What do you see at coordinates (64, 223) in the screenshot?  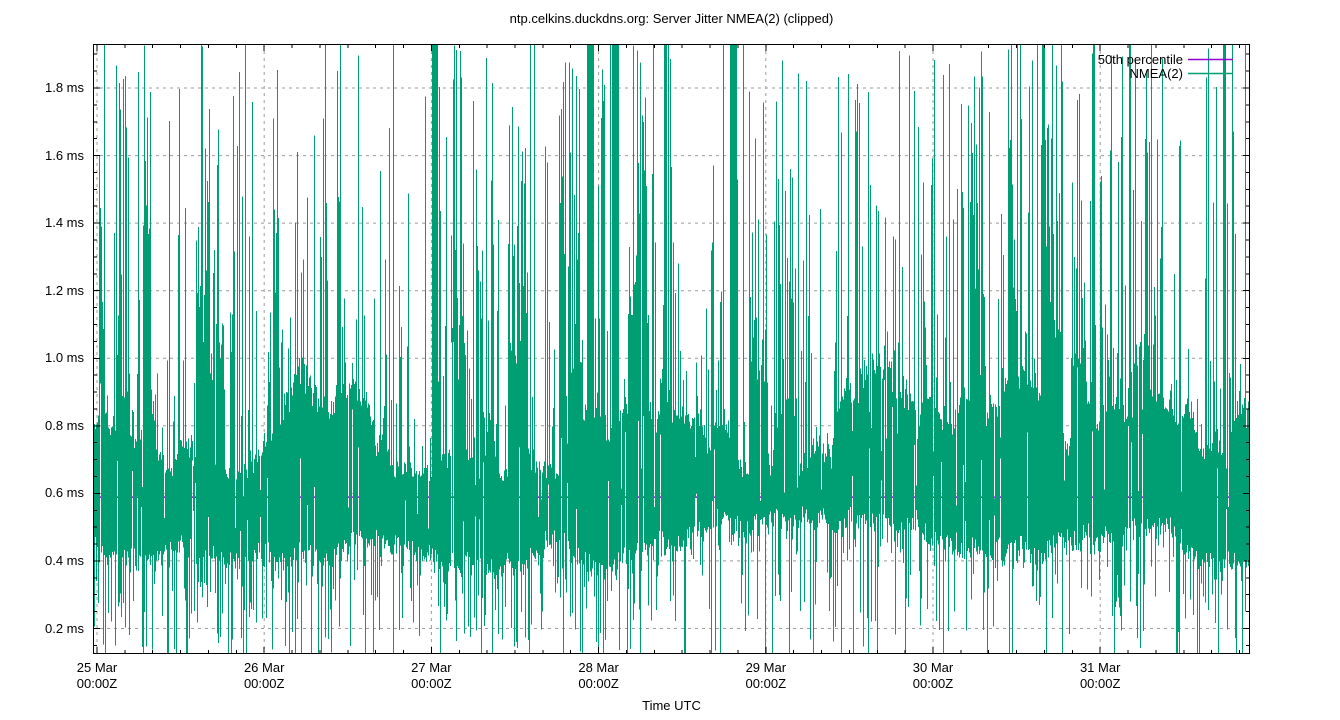 I see `y-tick-label: 1.4 ms` at bounding box center [64, 223].